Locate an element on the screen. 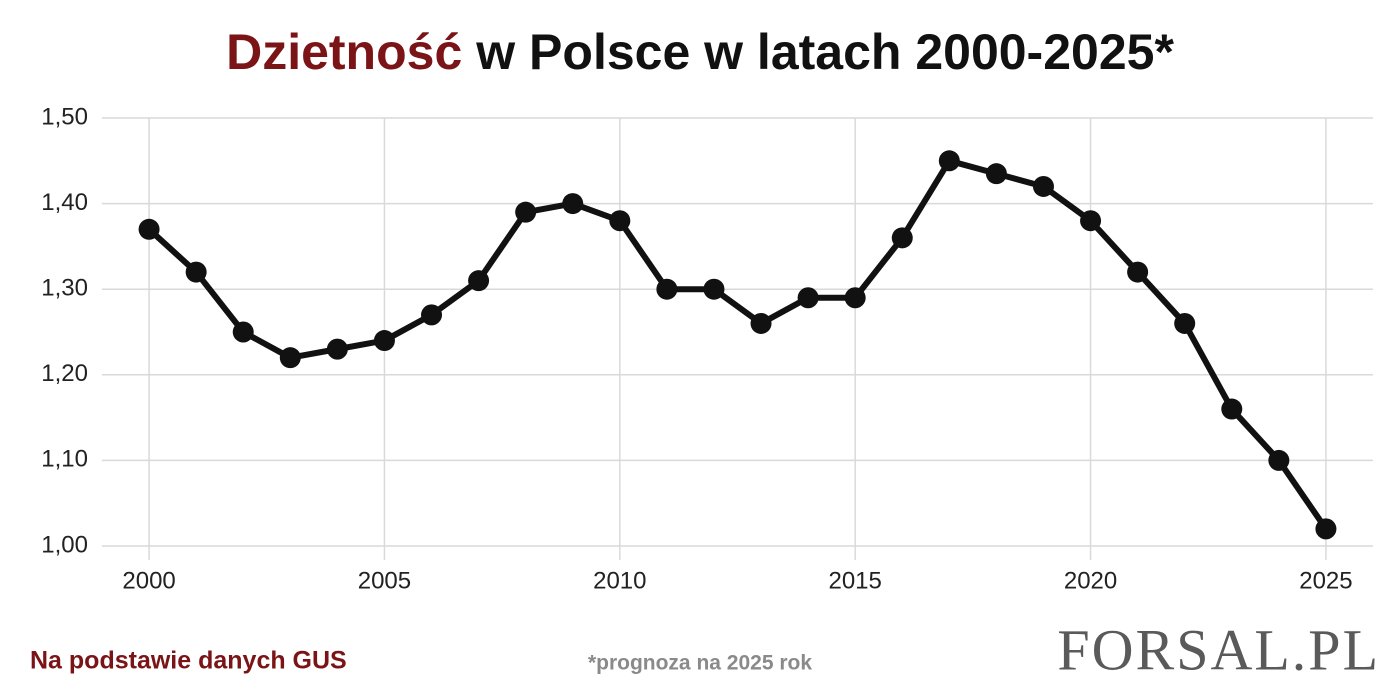 The width and height of the screenshot is (1400, 700). y-tick-label: 1,40 is located at coordinates (64, 202).